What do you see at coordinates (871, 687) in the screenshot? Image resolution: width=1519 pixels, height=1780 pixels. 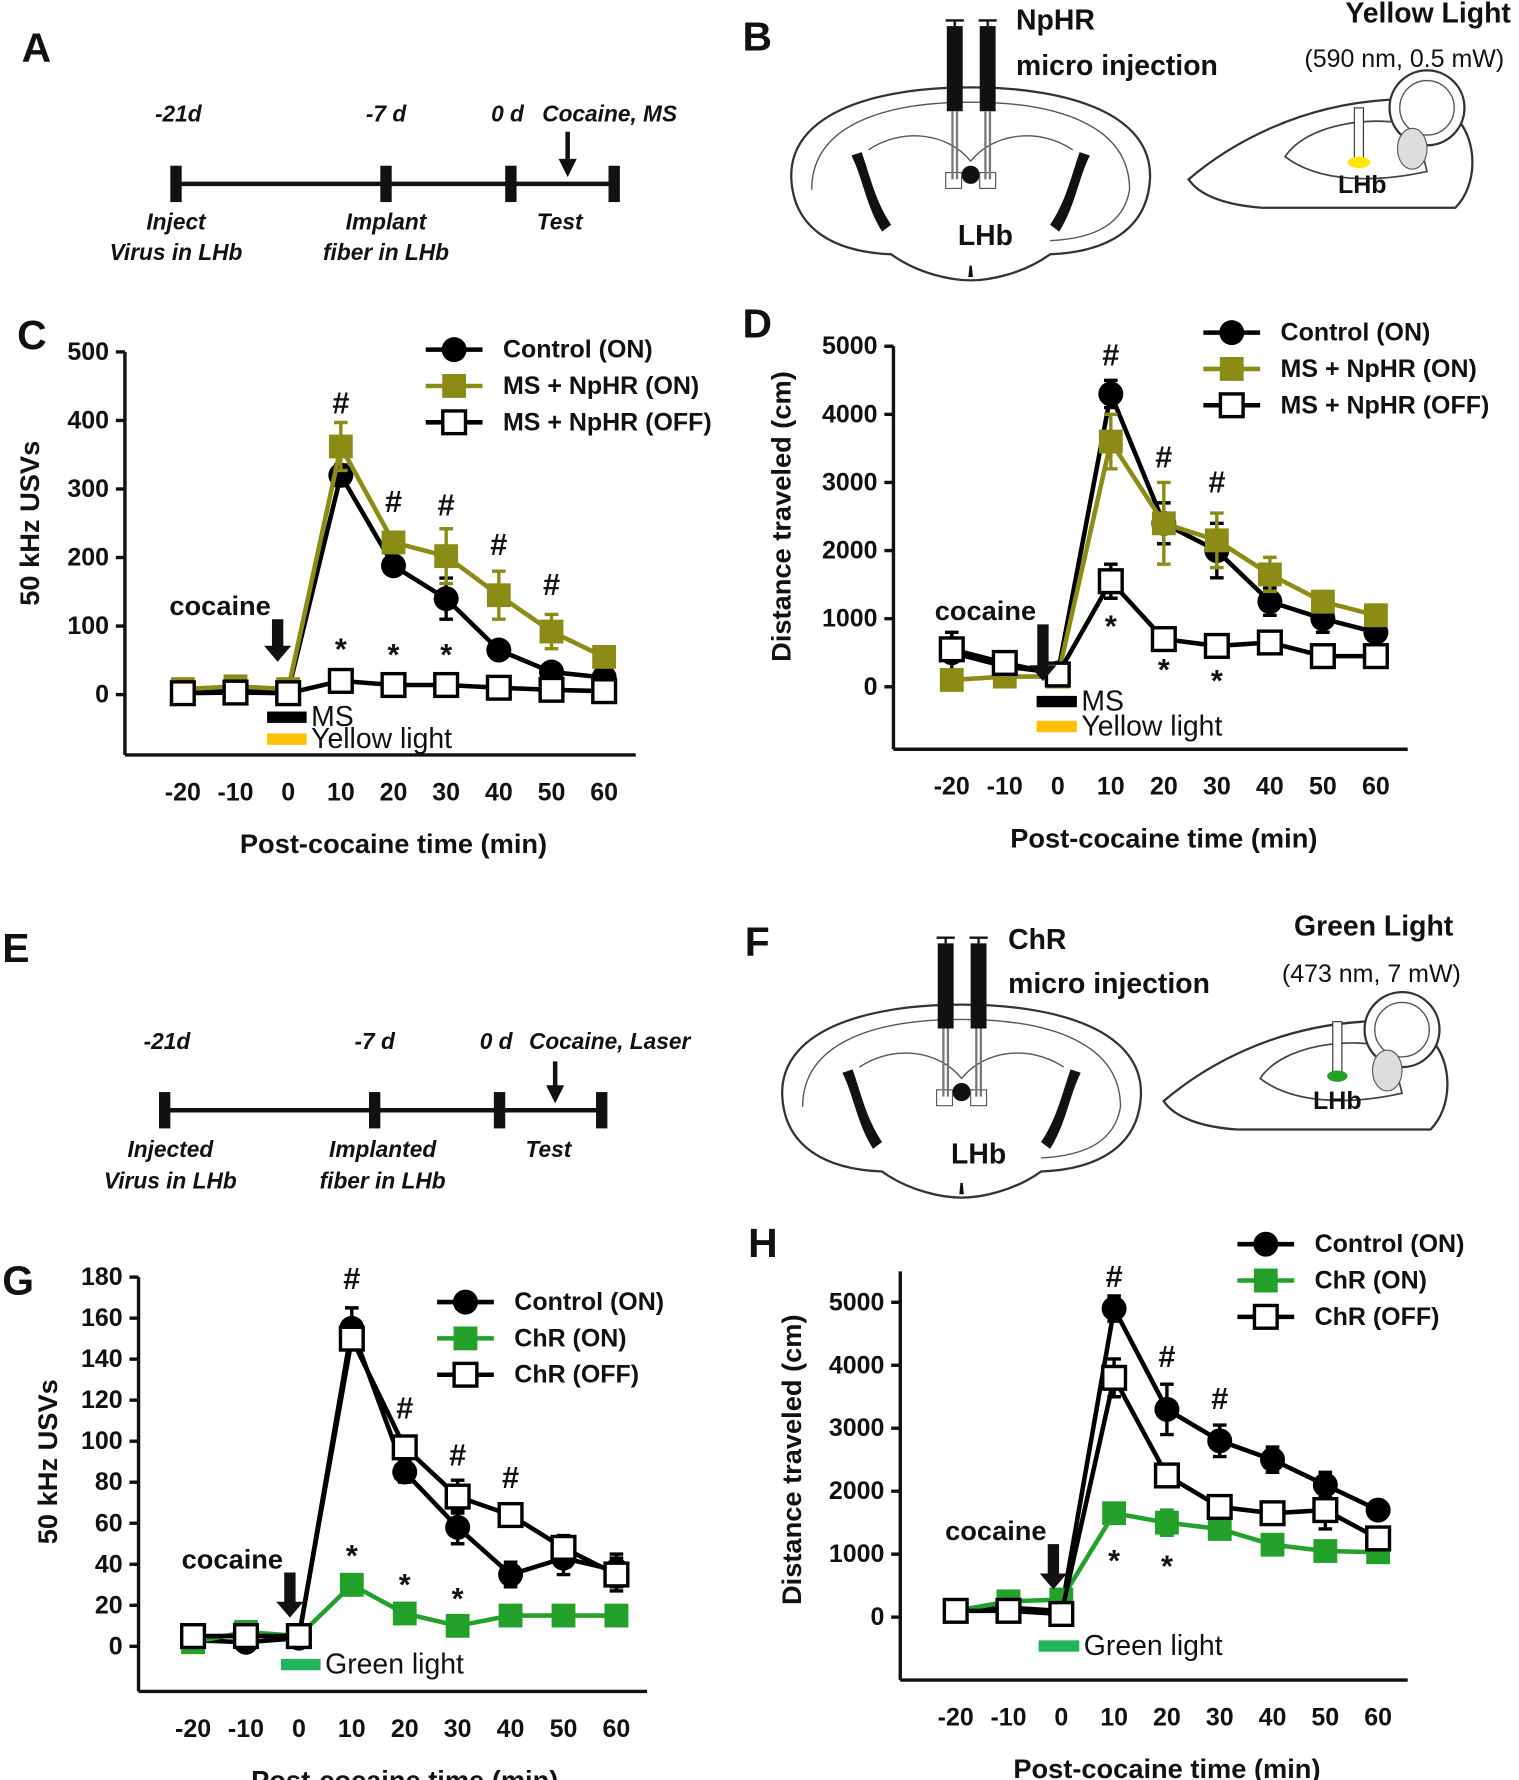 I see `y-tick-label: 0` at bounding box center [871, 687].